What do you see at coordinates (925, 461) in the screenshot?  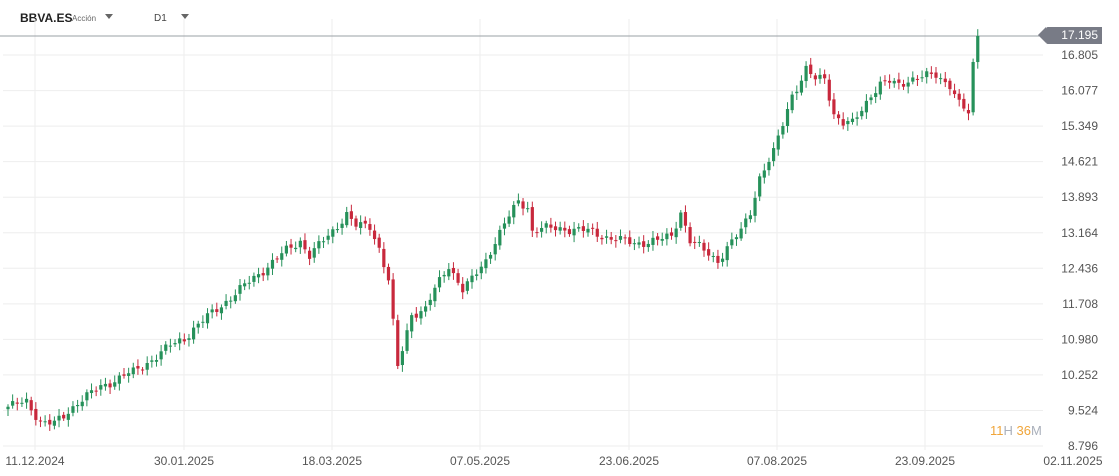 I see `x-tick-label: 23.09.2025` at bounding box center [925, 461].